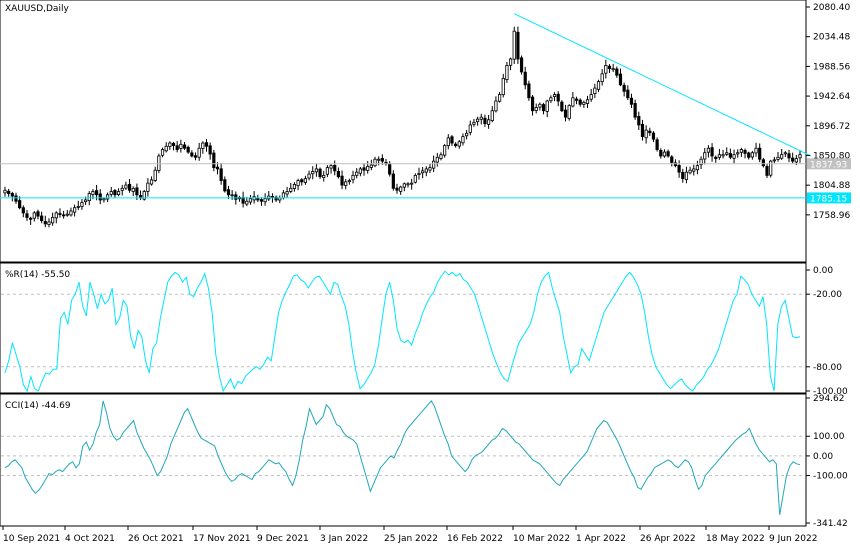 The width and height of the screenshot is (860, 550). I want to click on price-tick-label: 1804.88, so click(831, 186).